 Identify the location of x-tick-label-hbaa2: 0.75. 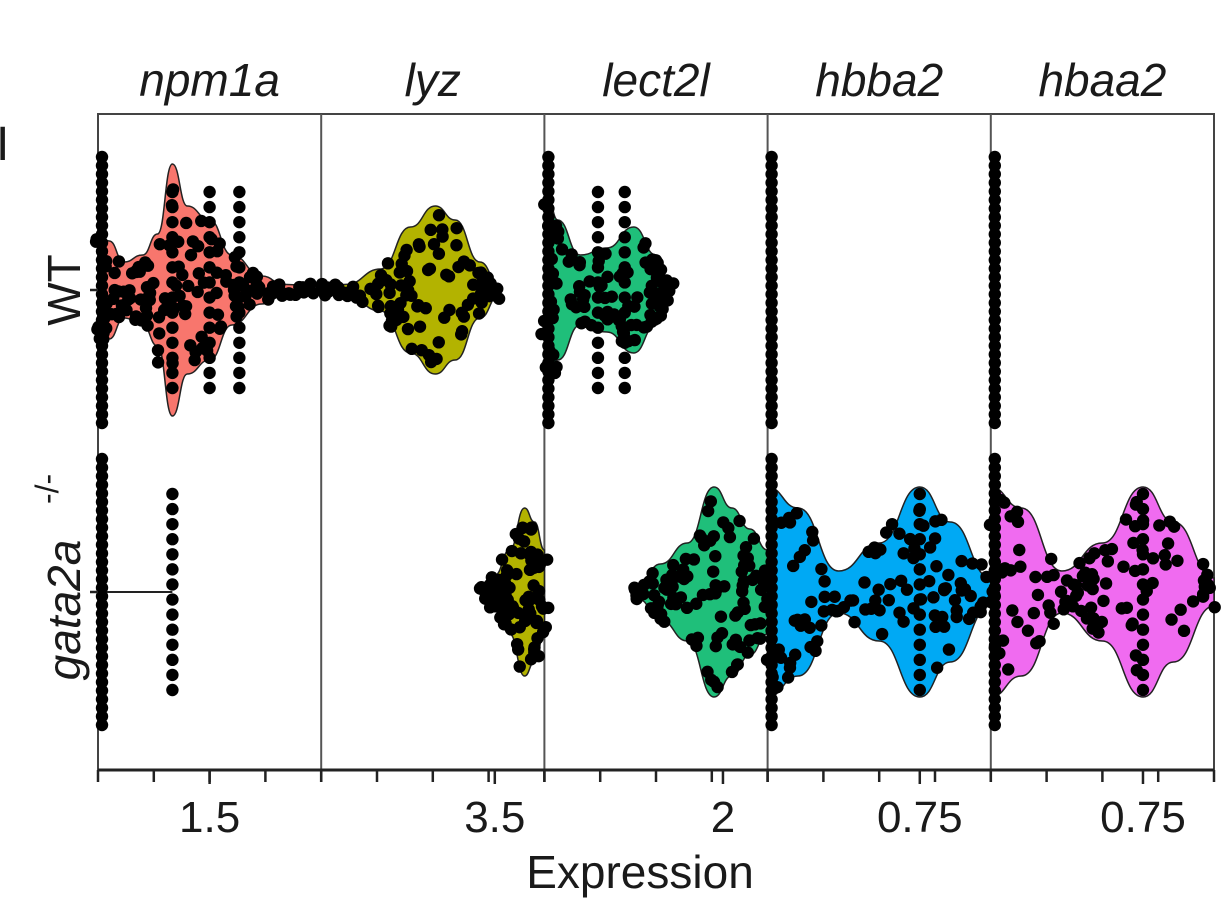
(1143, 817).